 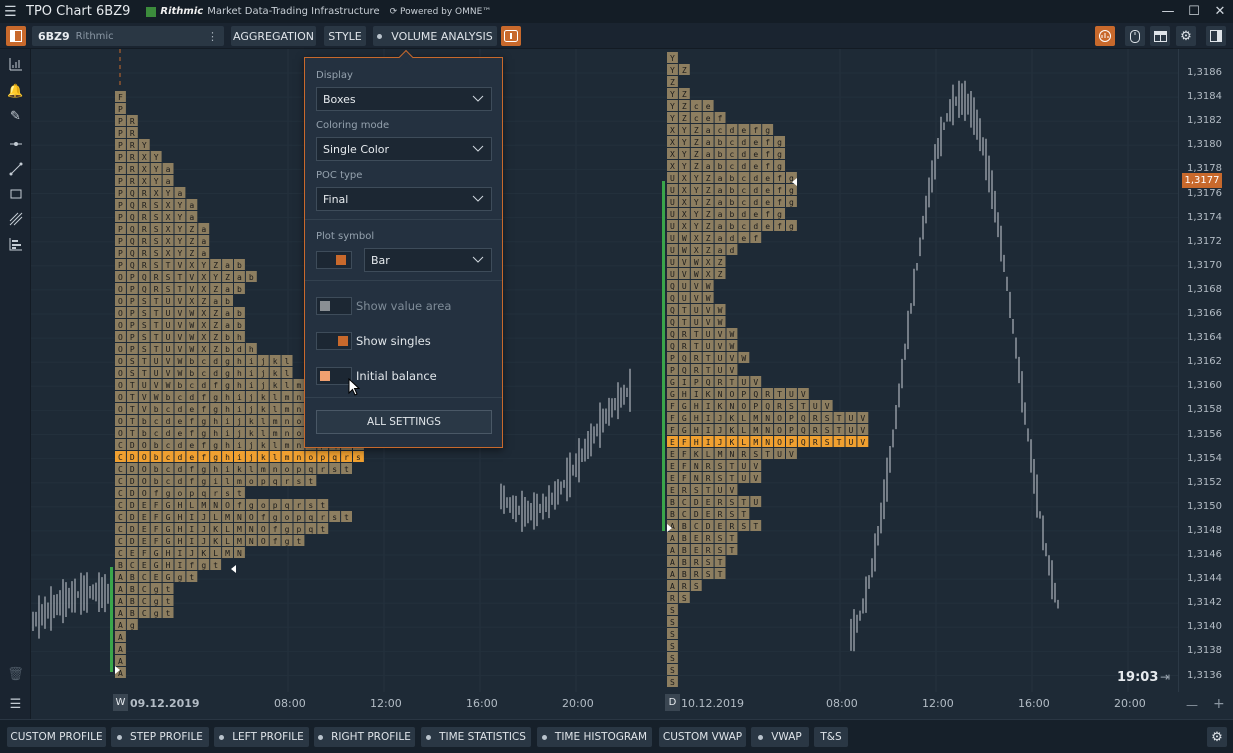 What do you see at coordinates (702, 737) in the screenshot?
I see `custom-vwap-button: CUSTOM VWAP` at bounding box center [702, 737].